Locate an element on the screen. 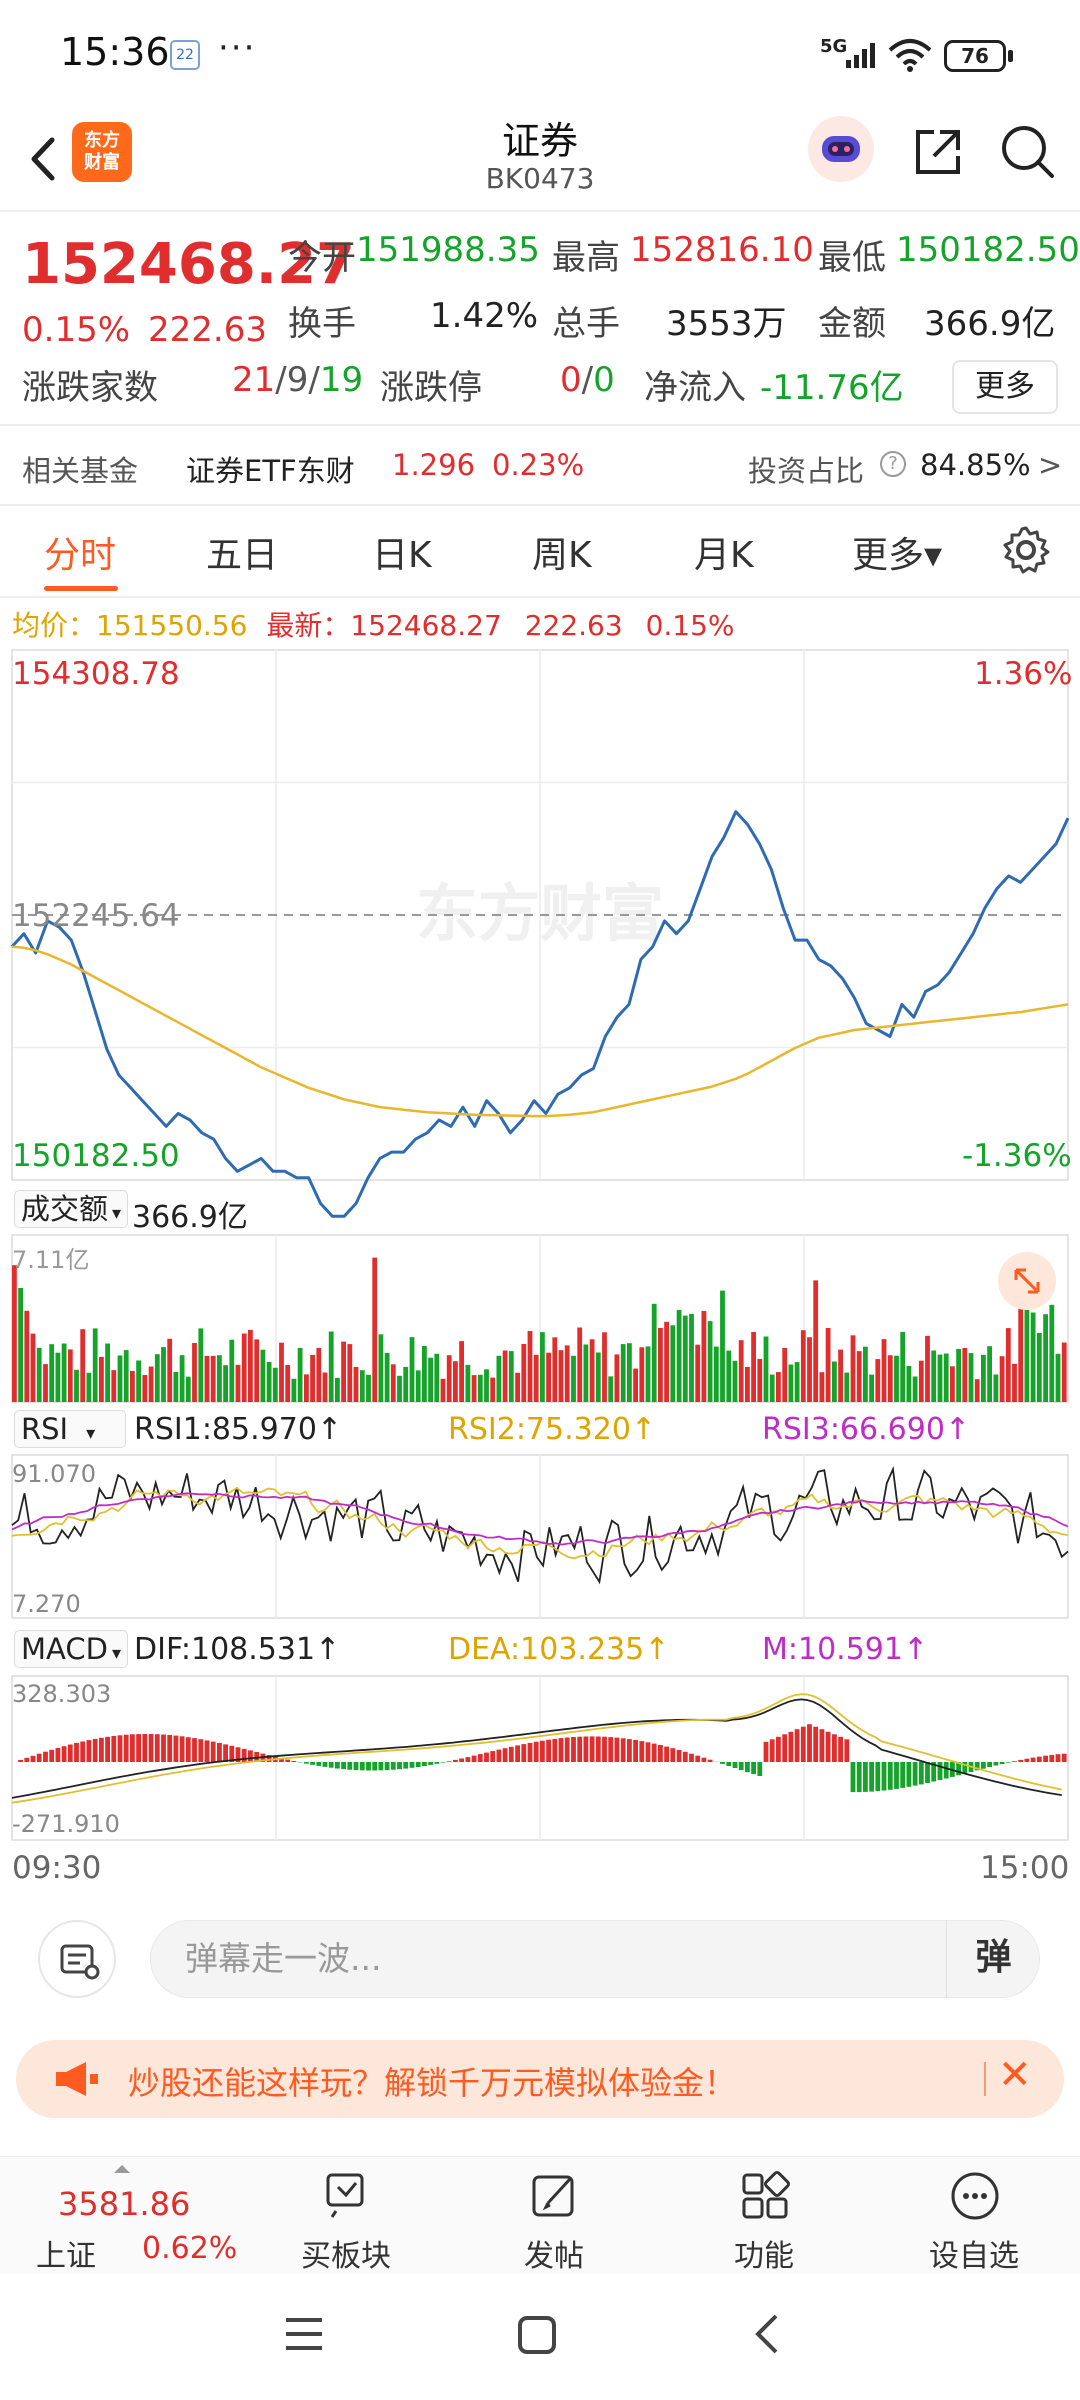  tab-more: 更多▾ is located at coordinates (897, 555).